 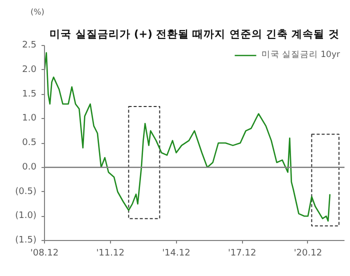 What do you see at coordinates (29, 69) in the screenshot?
I see `y-tick-label: 2.0` at bounding box center [29, 69].